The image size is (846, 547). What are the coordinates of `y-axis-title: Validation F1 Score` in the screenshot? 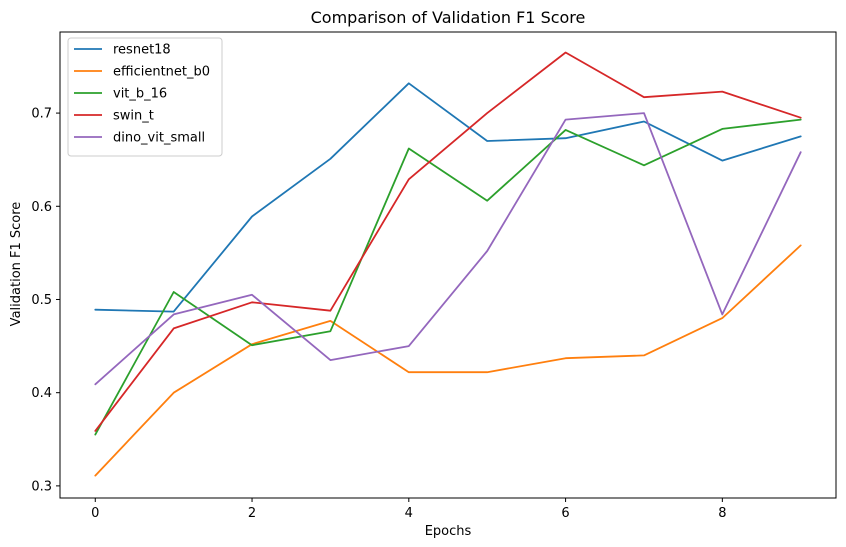 It's located at (16, 264).